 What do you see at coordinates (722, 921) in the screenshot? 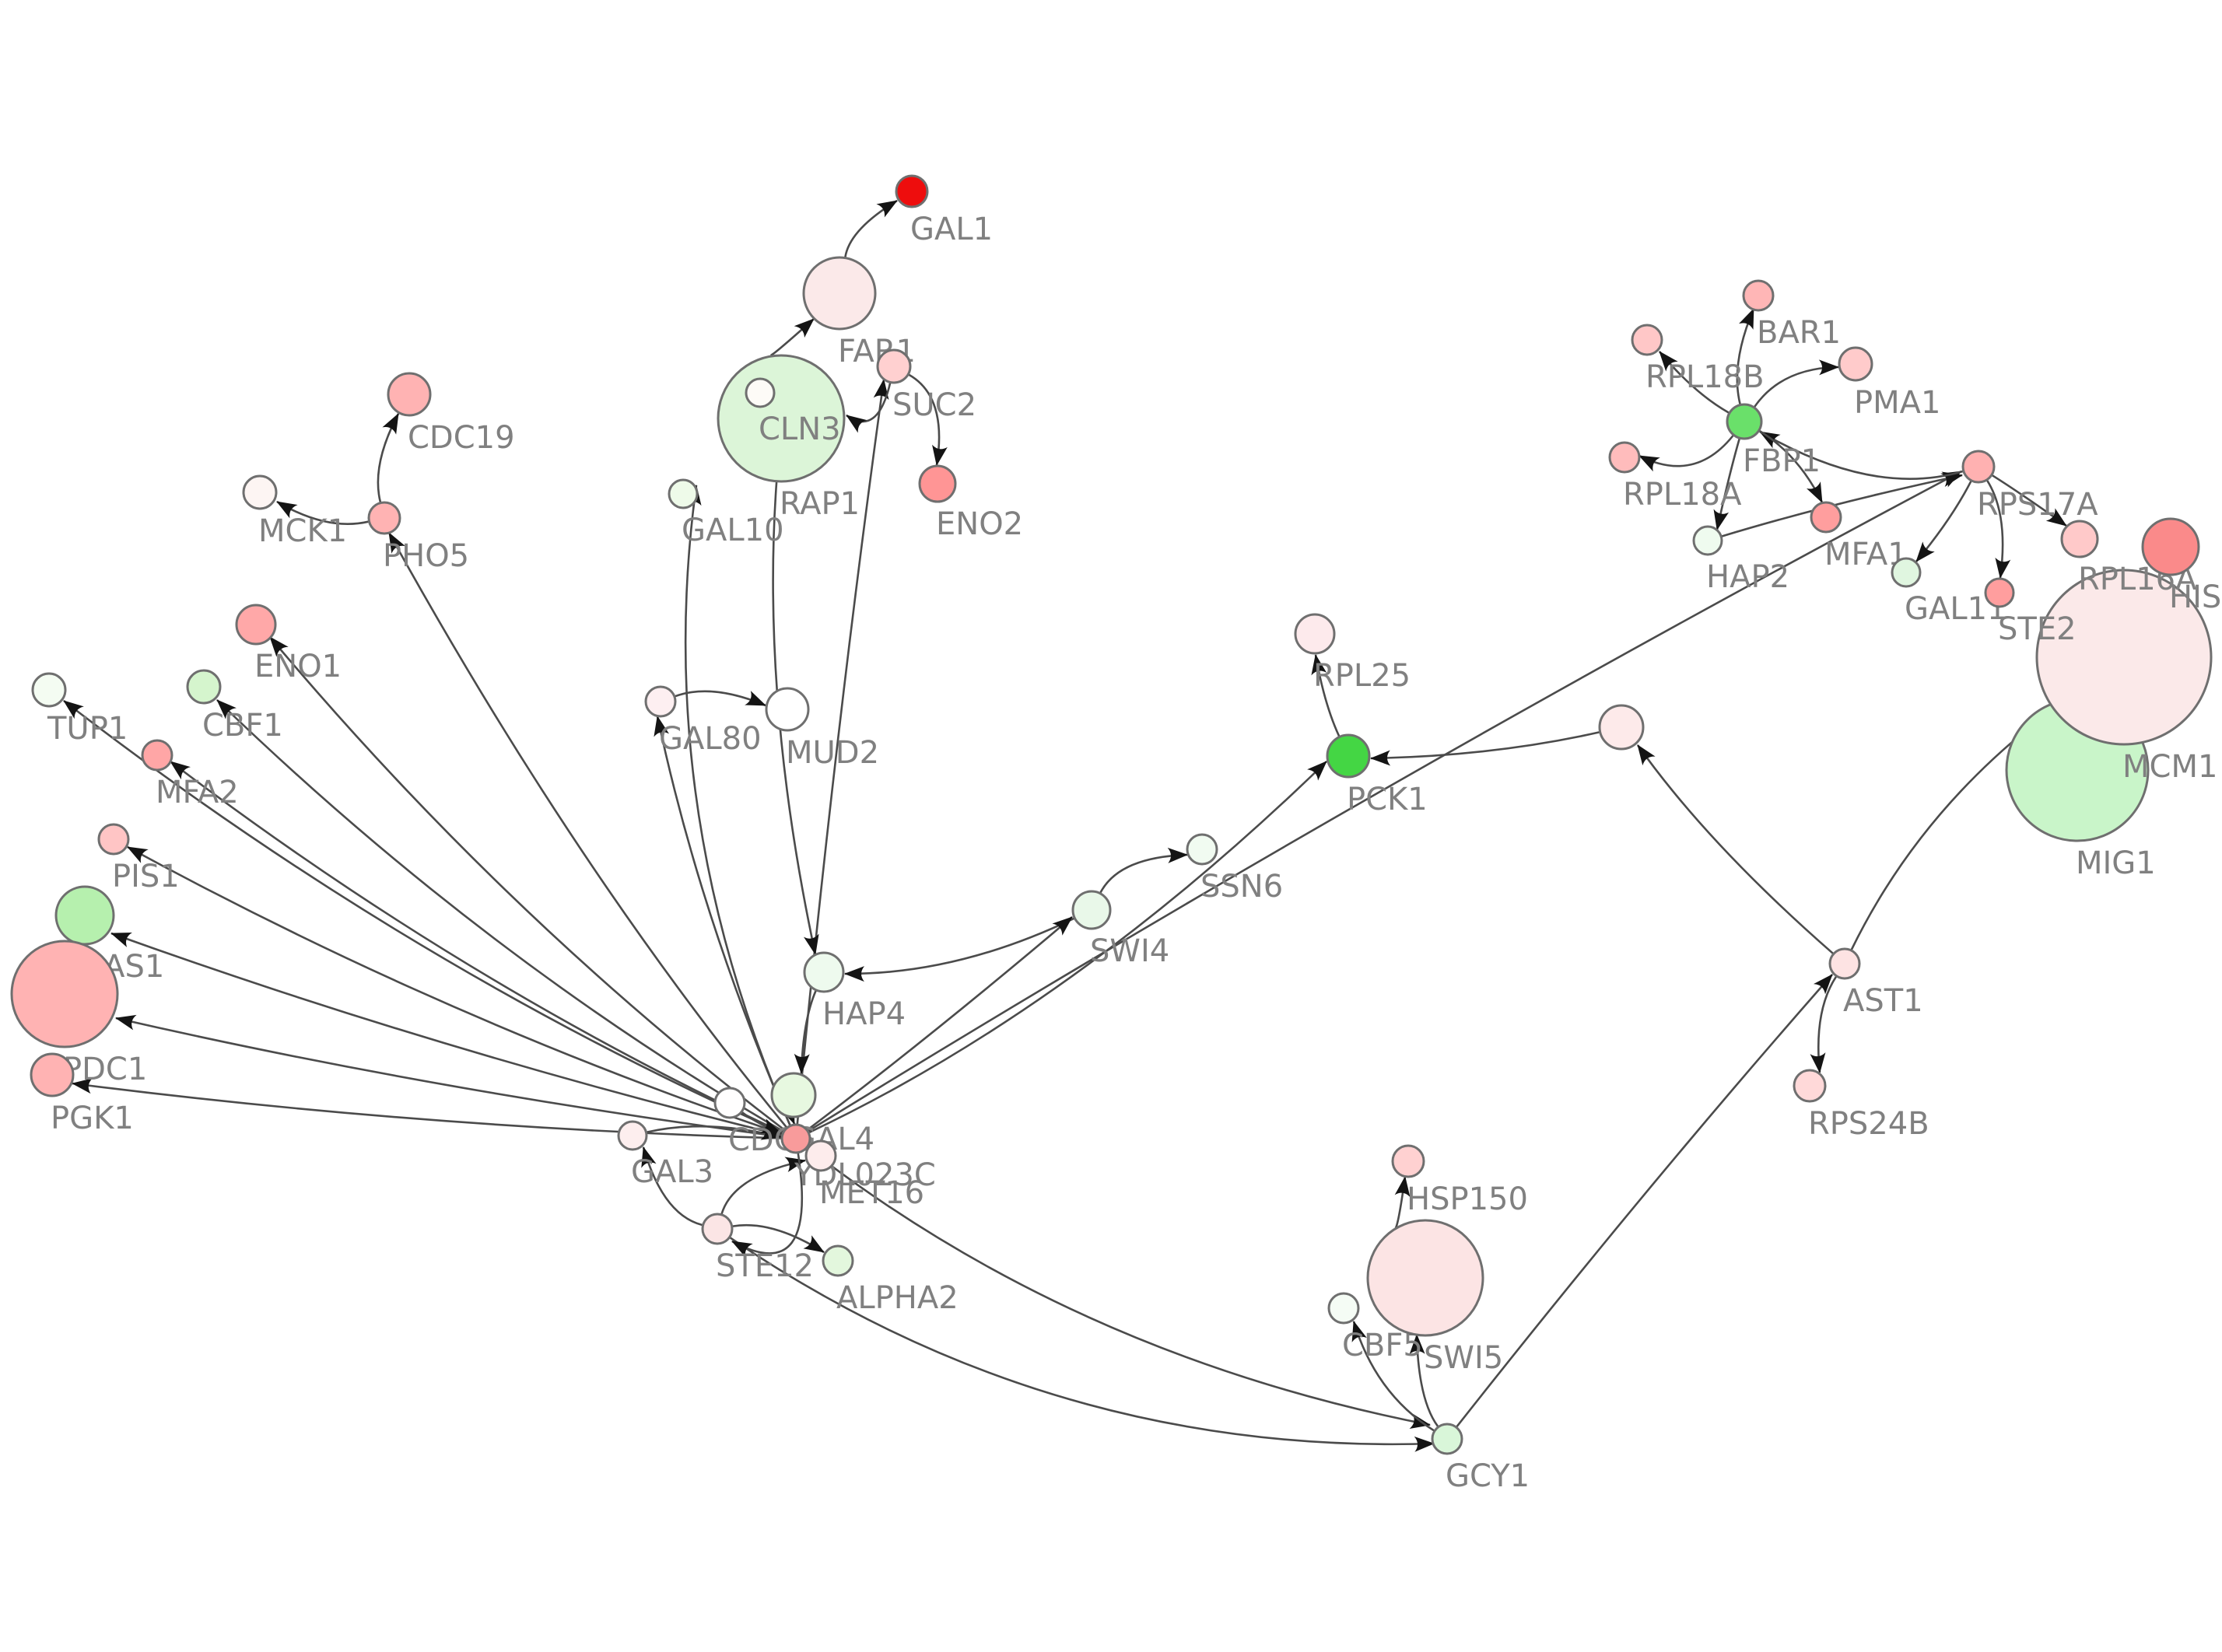
I see `edge-YDL023C-GAL80` at bounding box center [722, 921].